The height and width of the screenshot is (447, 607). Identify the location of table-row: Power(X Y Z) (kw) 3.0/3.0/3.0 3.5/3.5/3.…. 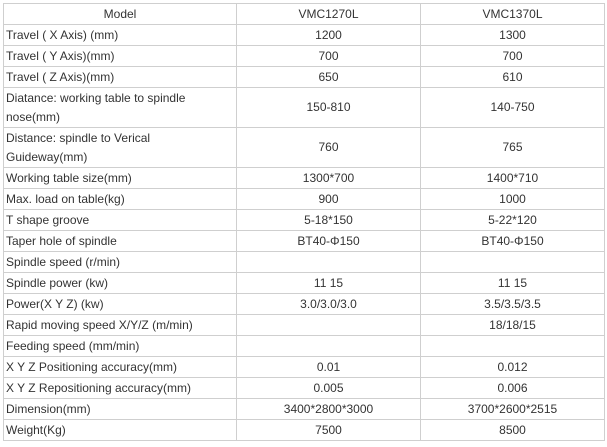
(304, 304).